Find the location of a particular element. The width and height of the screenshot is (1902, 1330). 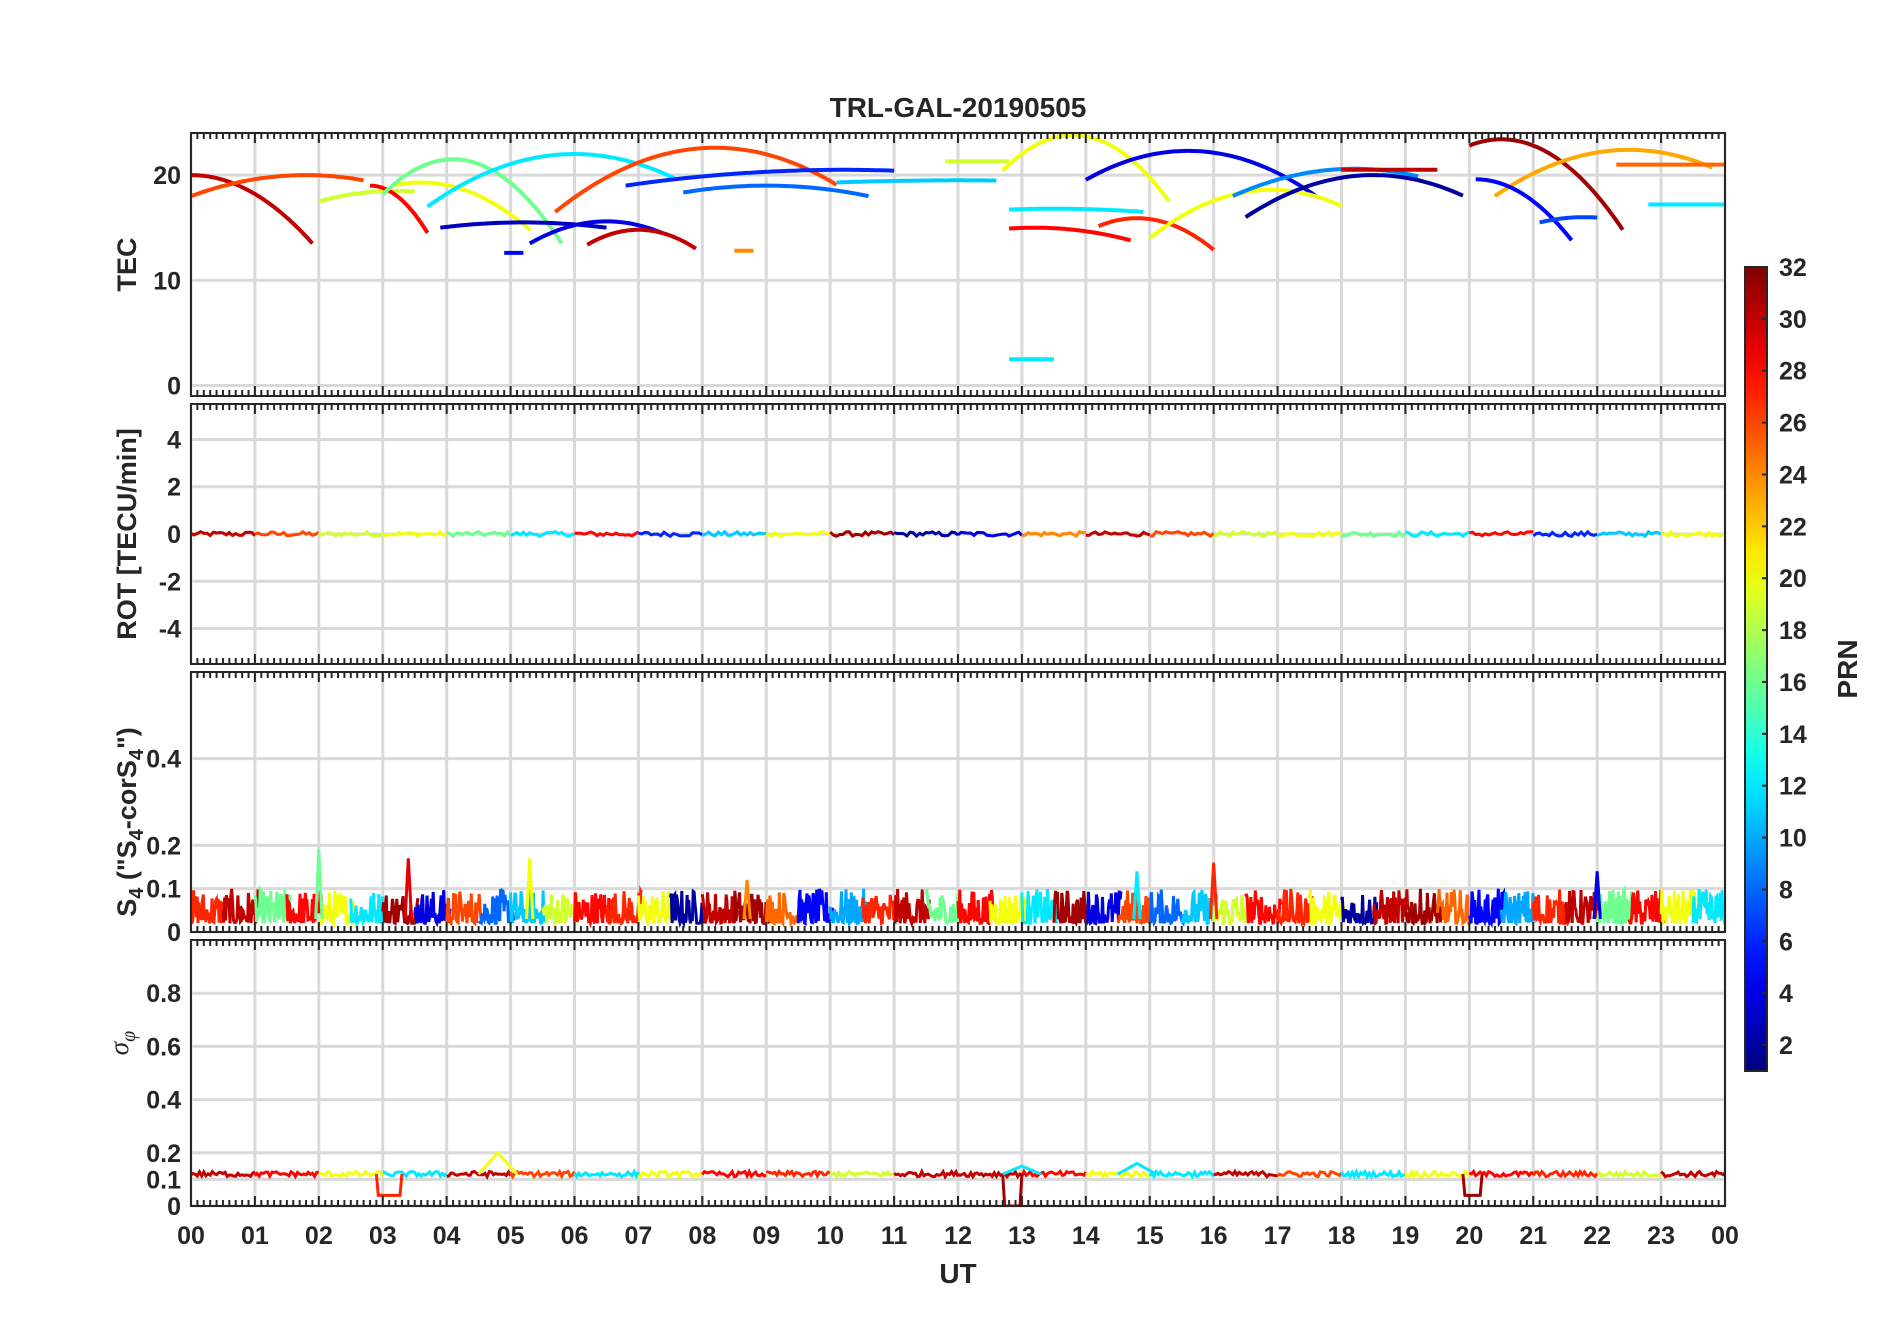

x-tick-label: 05 is located at coordinates (511, 1236).